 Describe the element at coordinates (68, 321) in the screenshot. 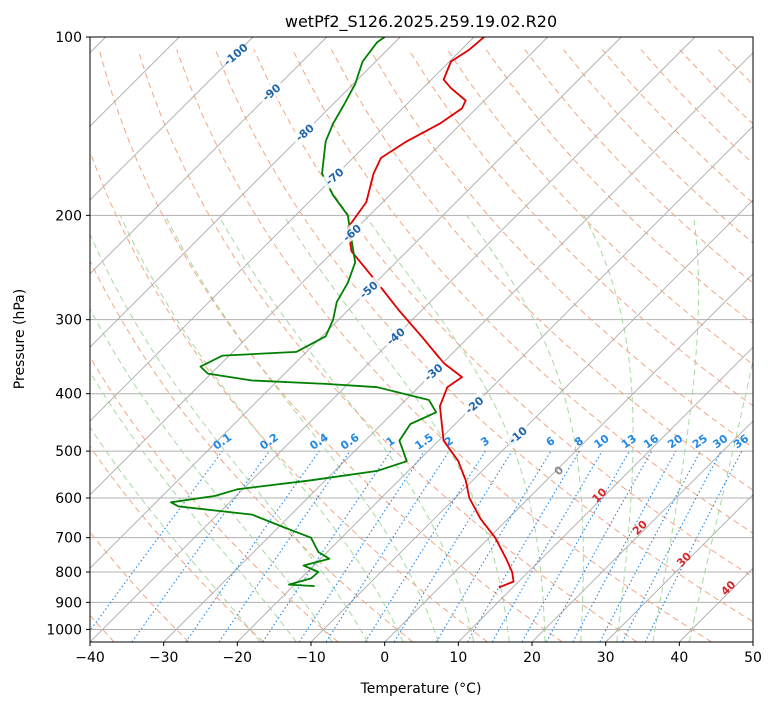

I see `y-tick-label: 300` at that location.